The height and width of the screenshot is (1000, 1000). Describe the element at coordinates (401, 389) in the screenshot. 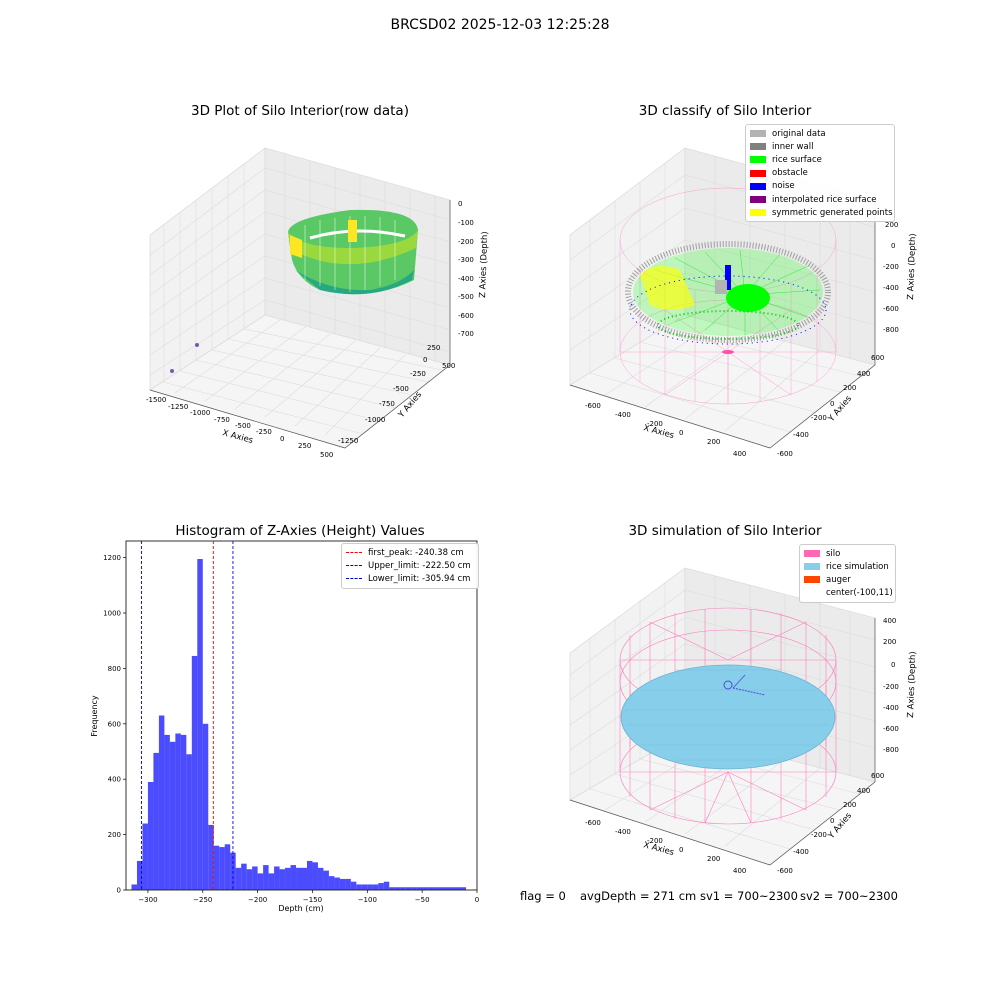

I see `svg-text: -500` at that location.